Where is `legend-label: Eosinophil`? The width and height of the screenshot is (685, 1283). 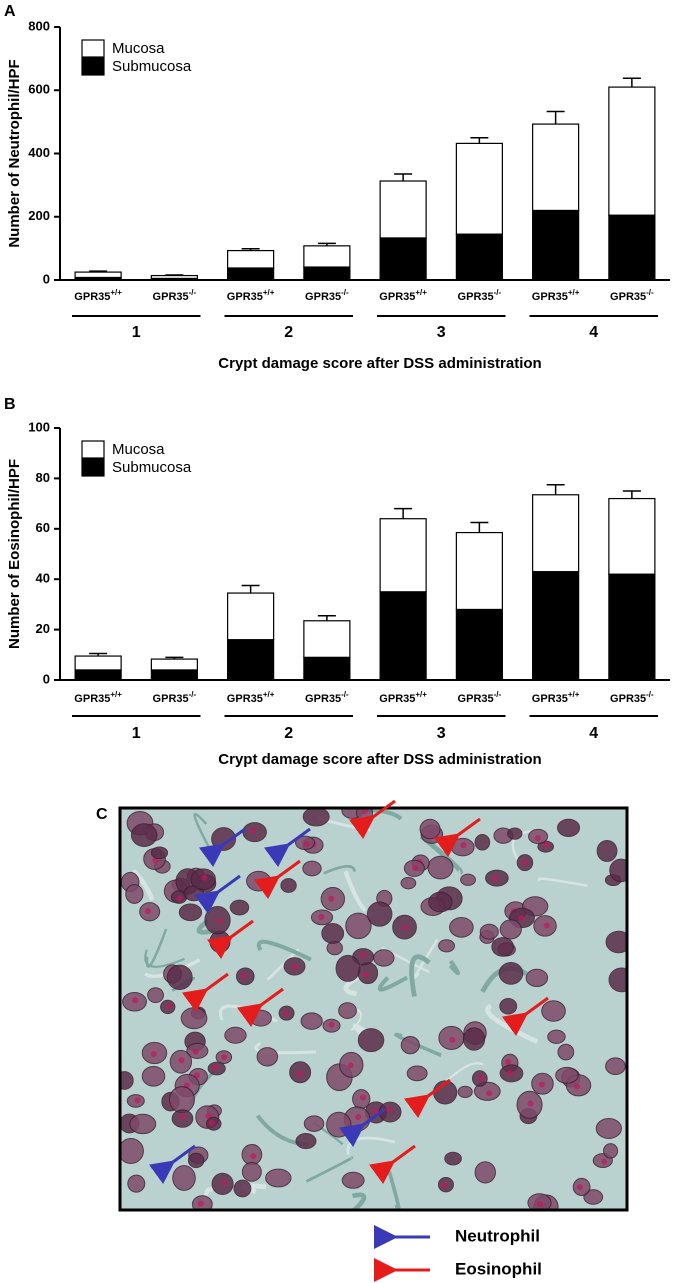 legend-label: Eosinophil is located at coordinates (498, 1268).